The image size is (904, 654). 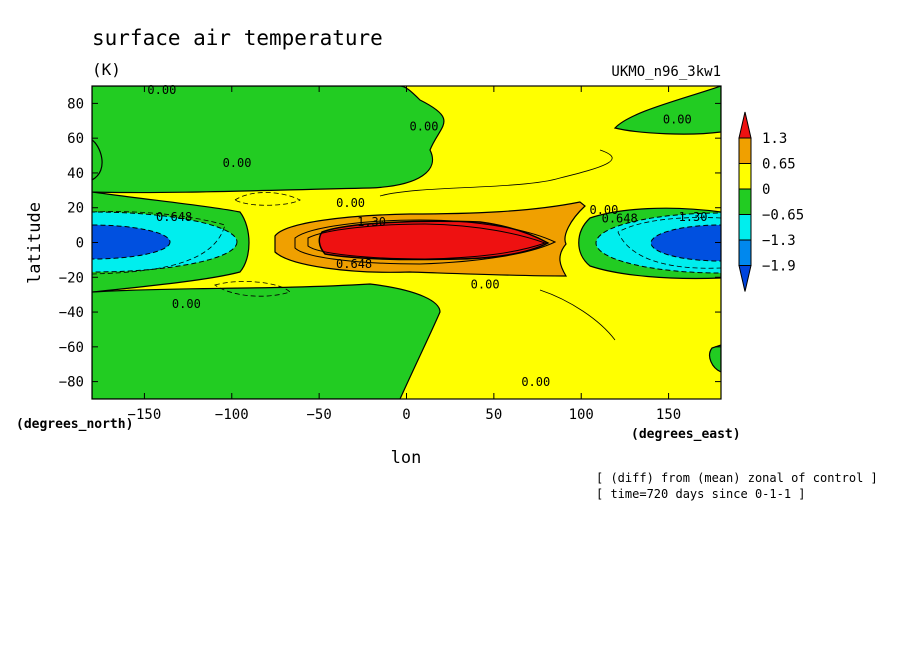 I want to click on colorbar-label: −1.9, so click(x=779, y=267).